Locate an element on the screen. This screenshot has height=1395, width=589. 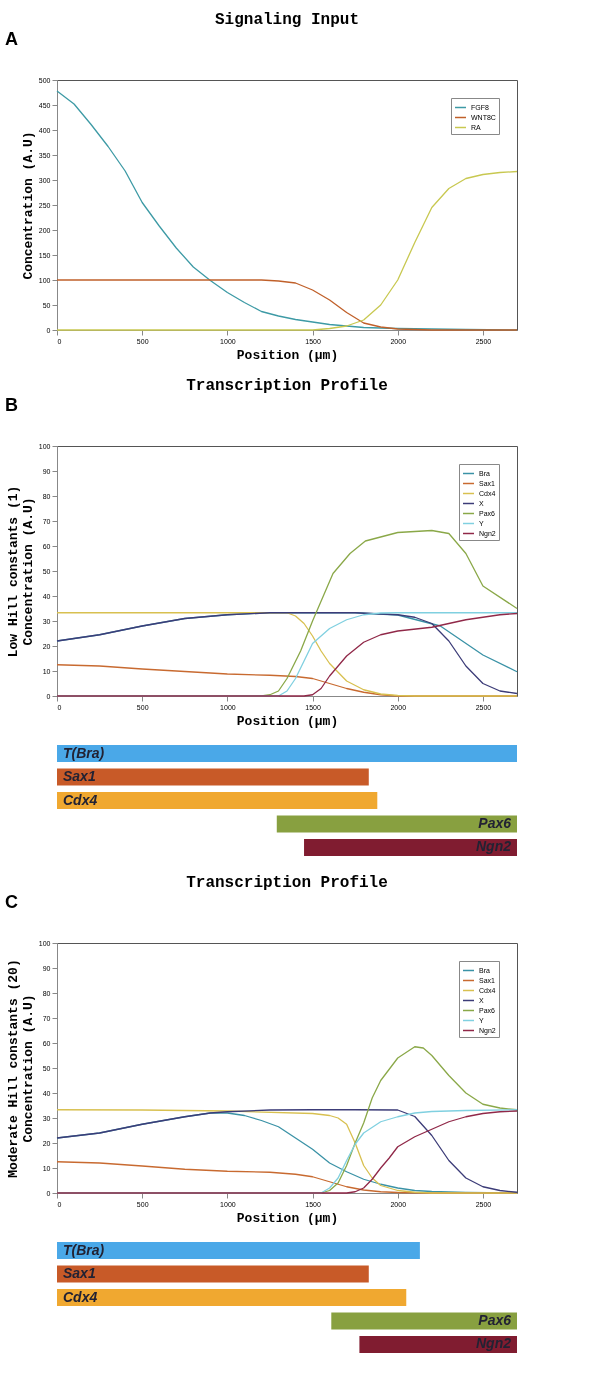
text: C is located at coordinates (11, 902).